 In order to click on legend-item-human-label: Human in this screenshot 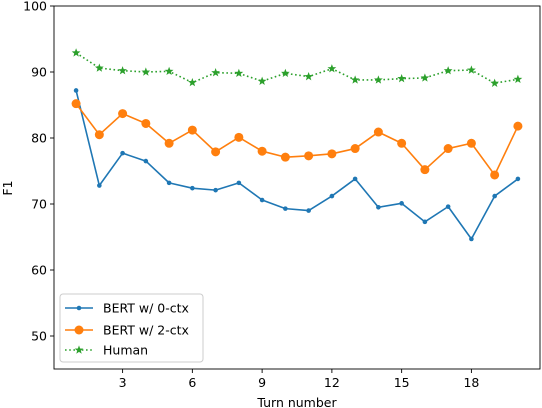, I will do `click(125, 350)`.